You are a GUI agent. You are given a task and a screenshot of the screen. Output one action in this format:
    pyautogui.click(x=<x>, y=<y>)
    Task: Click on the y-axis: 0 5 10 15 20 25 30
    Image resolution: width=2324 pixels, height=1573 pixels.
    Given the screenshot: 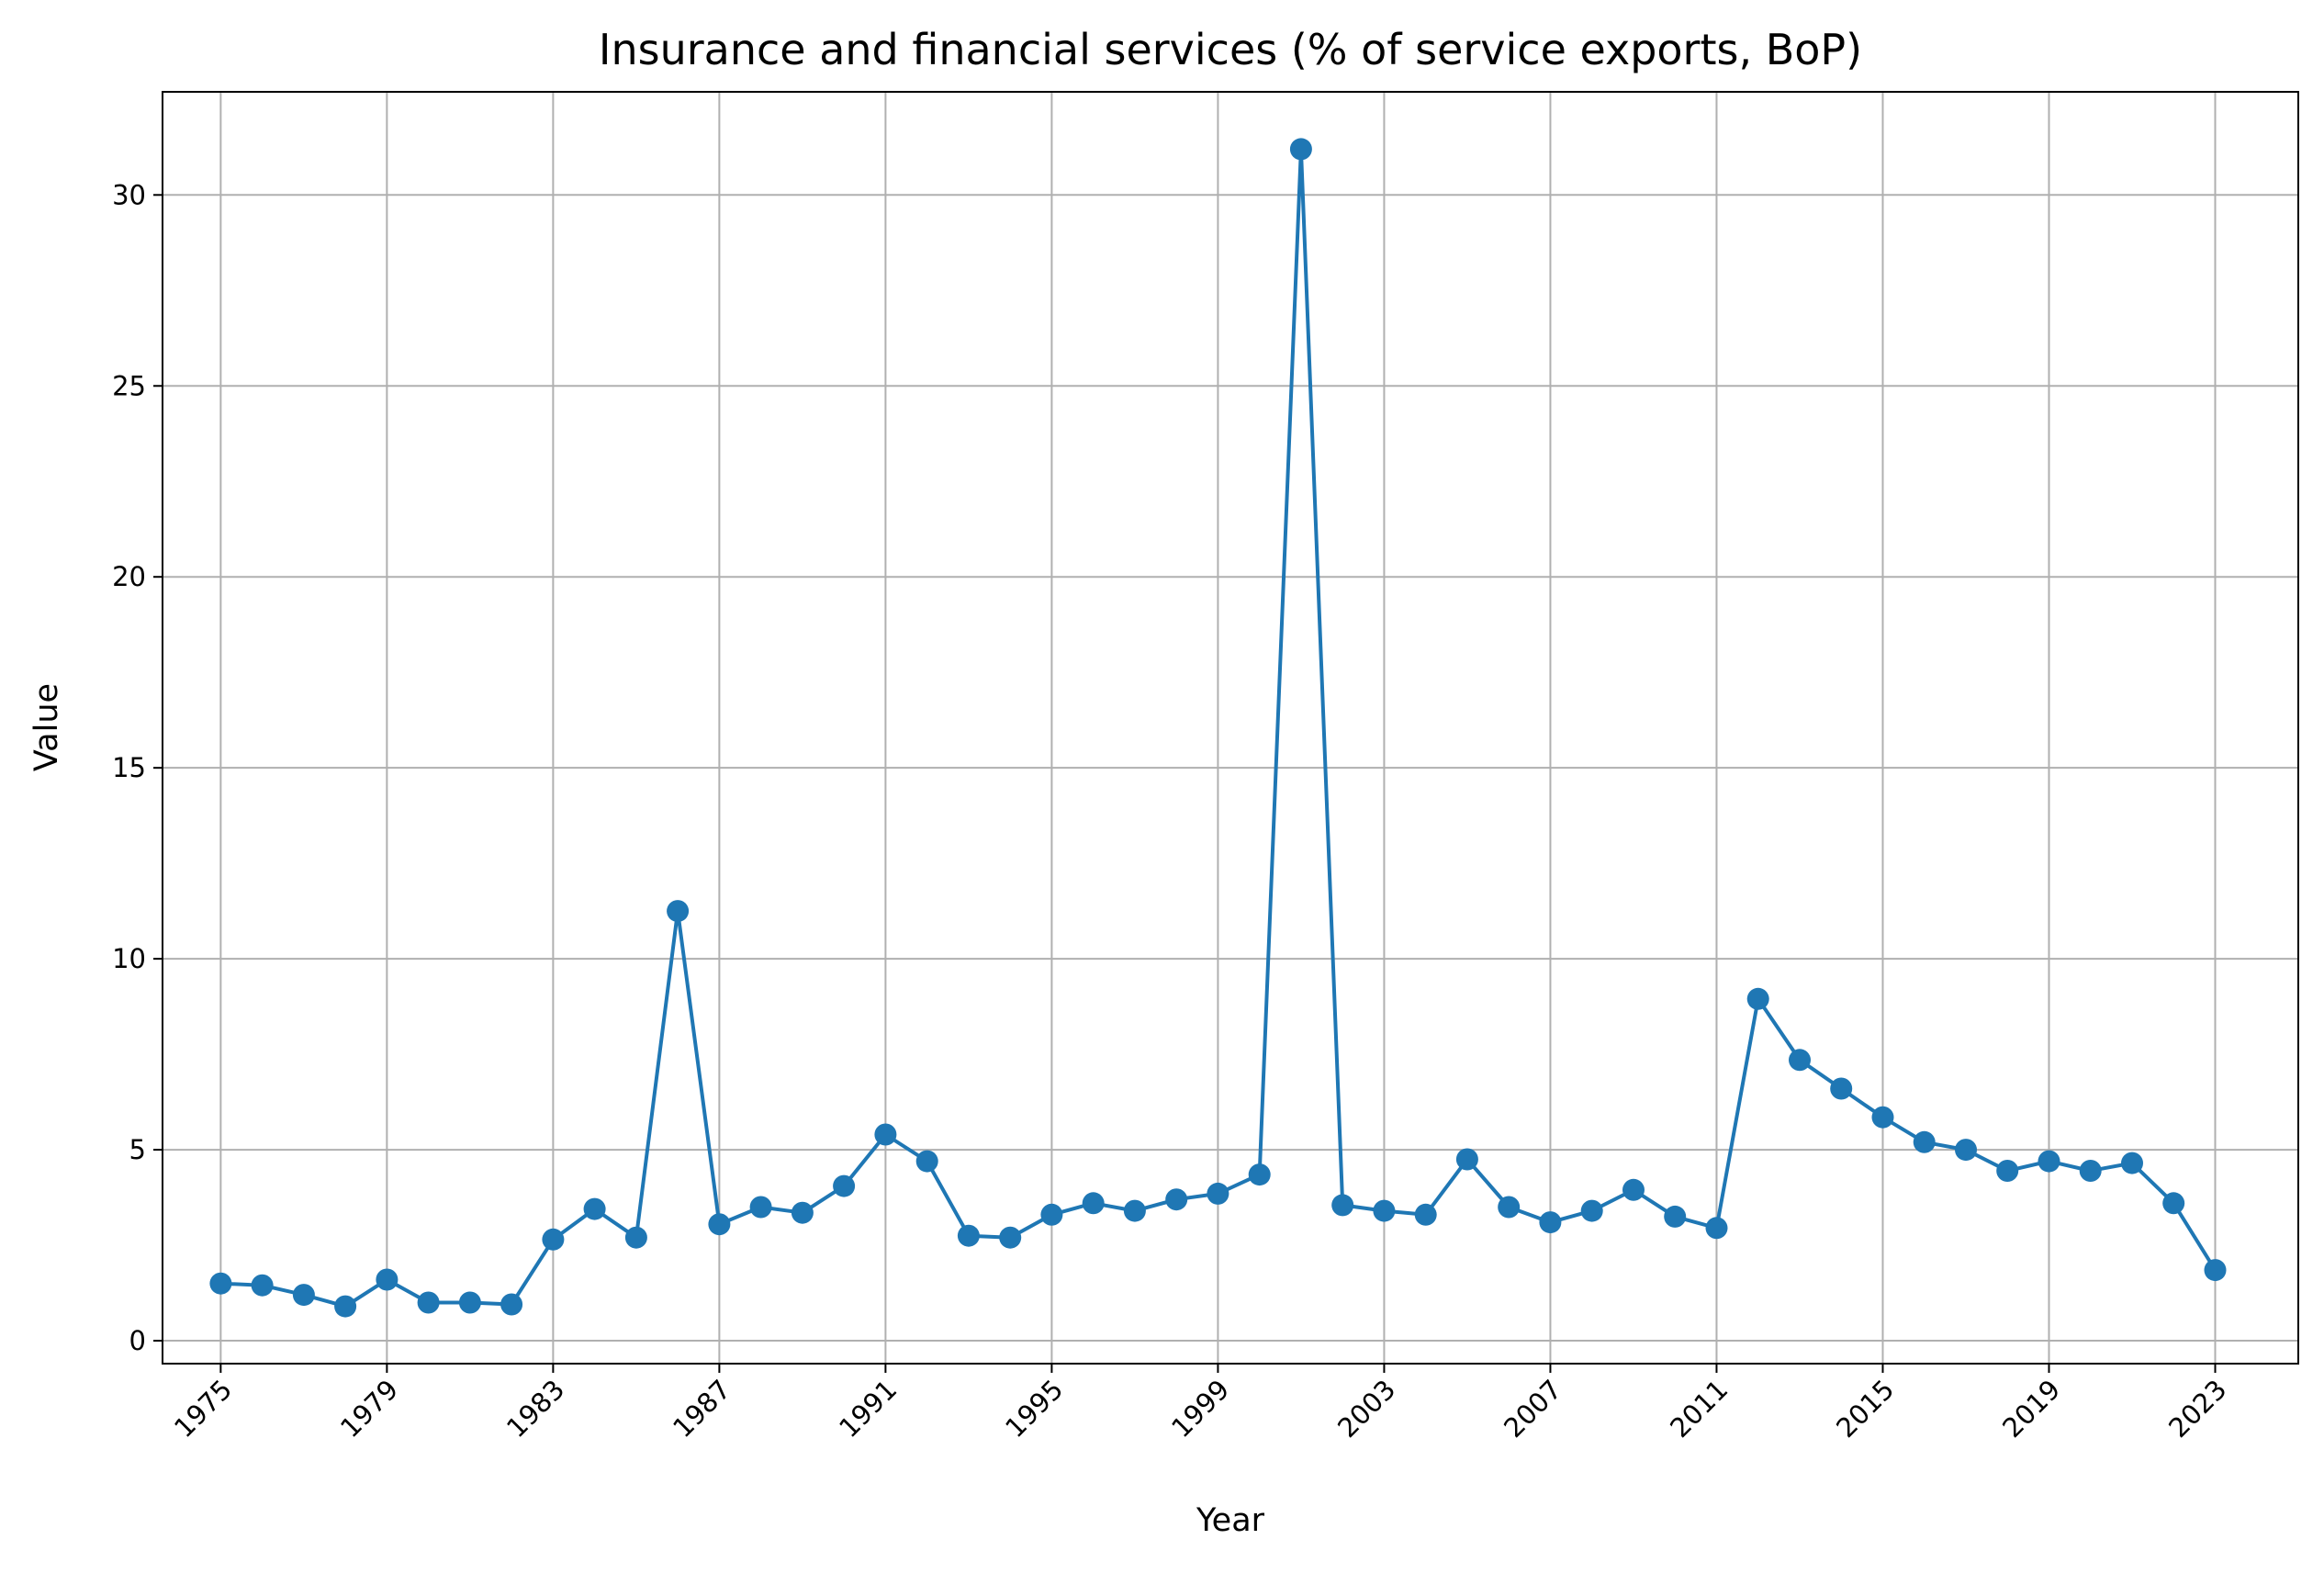 What is the action you would take?
    pyautogui.click(x=138, y=767)
    